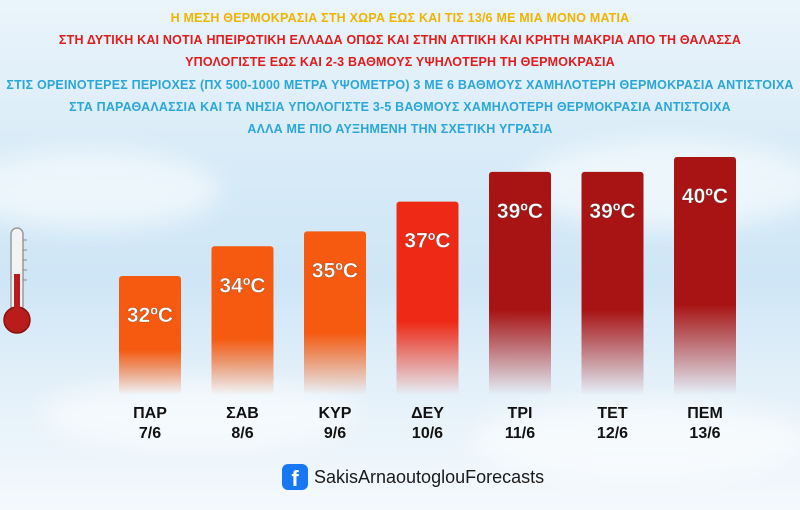 Image resolution: width=800 pixels, height=510 pixels. What do you see at coordinates (400, 129) in the screenshot?
I see `headline-6: ΑΛΛΑ ΜΕ ΠΙΟ ΑΥΞΗΜΕΝΗ ΤΗΝ ΣΧΕΤΙΚΗ ΥΓΡΑΣΙΑ` at bounding box center [400, 129].